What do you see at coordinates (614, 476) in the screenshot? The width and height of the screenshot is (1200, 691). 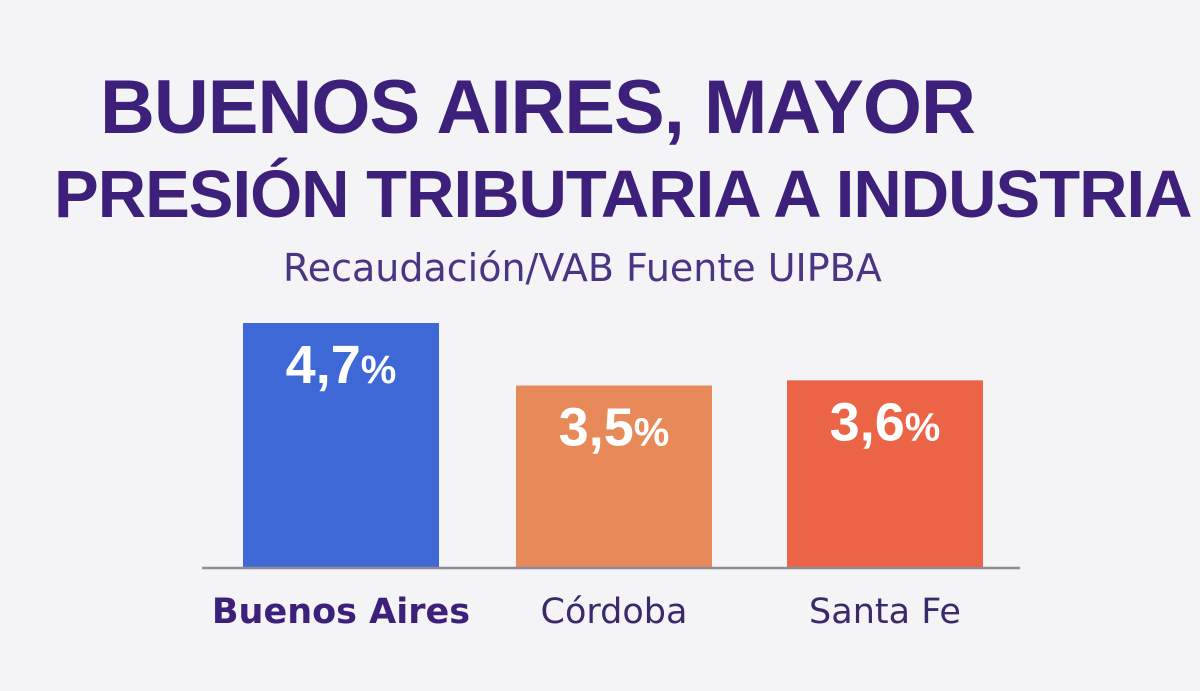 I see `bar-cordoba` at bounding box center [614, 476].